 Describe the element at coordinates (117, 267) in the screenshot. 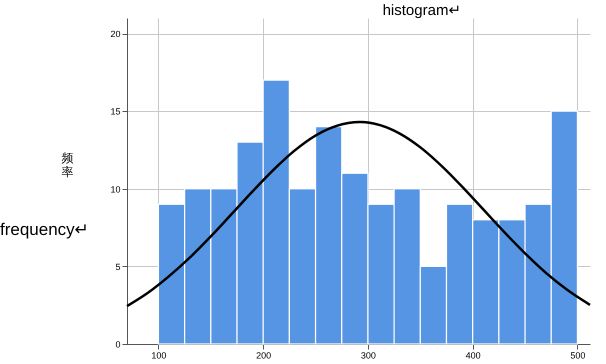

I see `y-tick-label: 5` at that location.